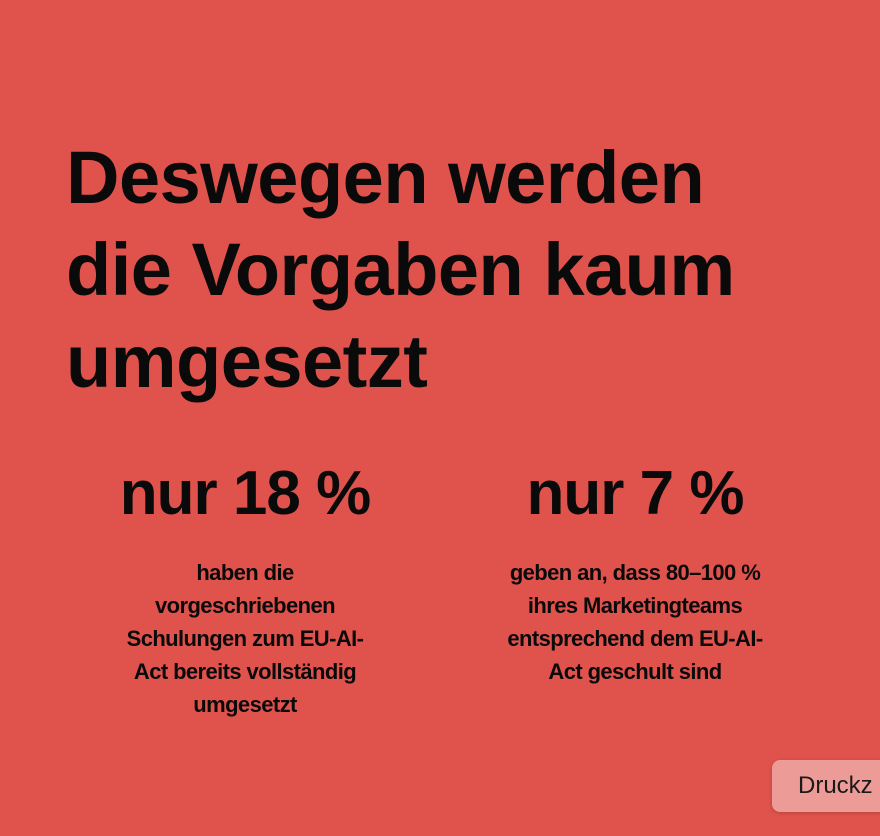 The height and width of the screenshot is (836, 880). I want to click on desc-line: umgesetzt, so click(245, 704).